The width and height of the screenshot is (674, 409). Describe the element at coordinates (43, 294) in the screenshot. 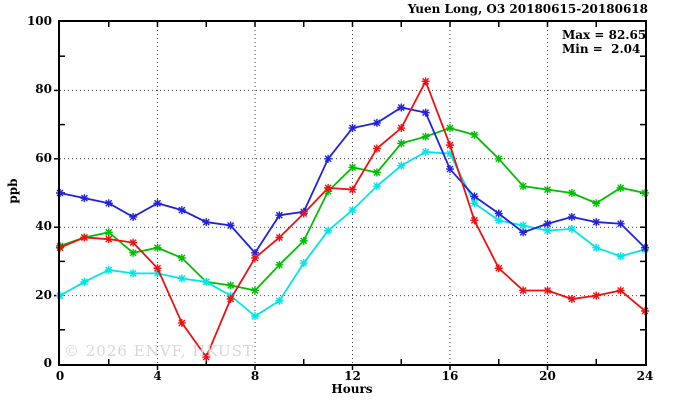

I see `y-tick-label: 20` at that location.